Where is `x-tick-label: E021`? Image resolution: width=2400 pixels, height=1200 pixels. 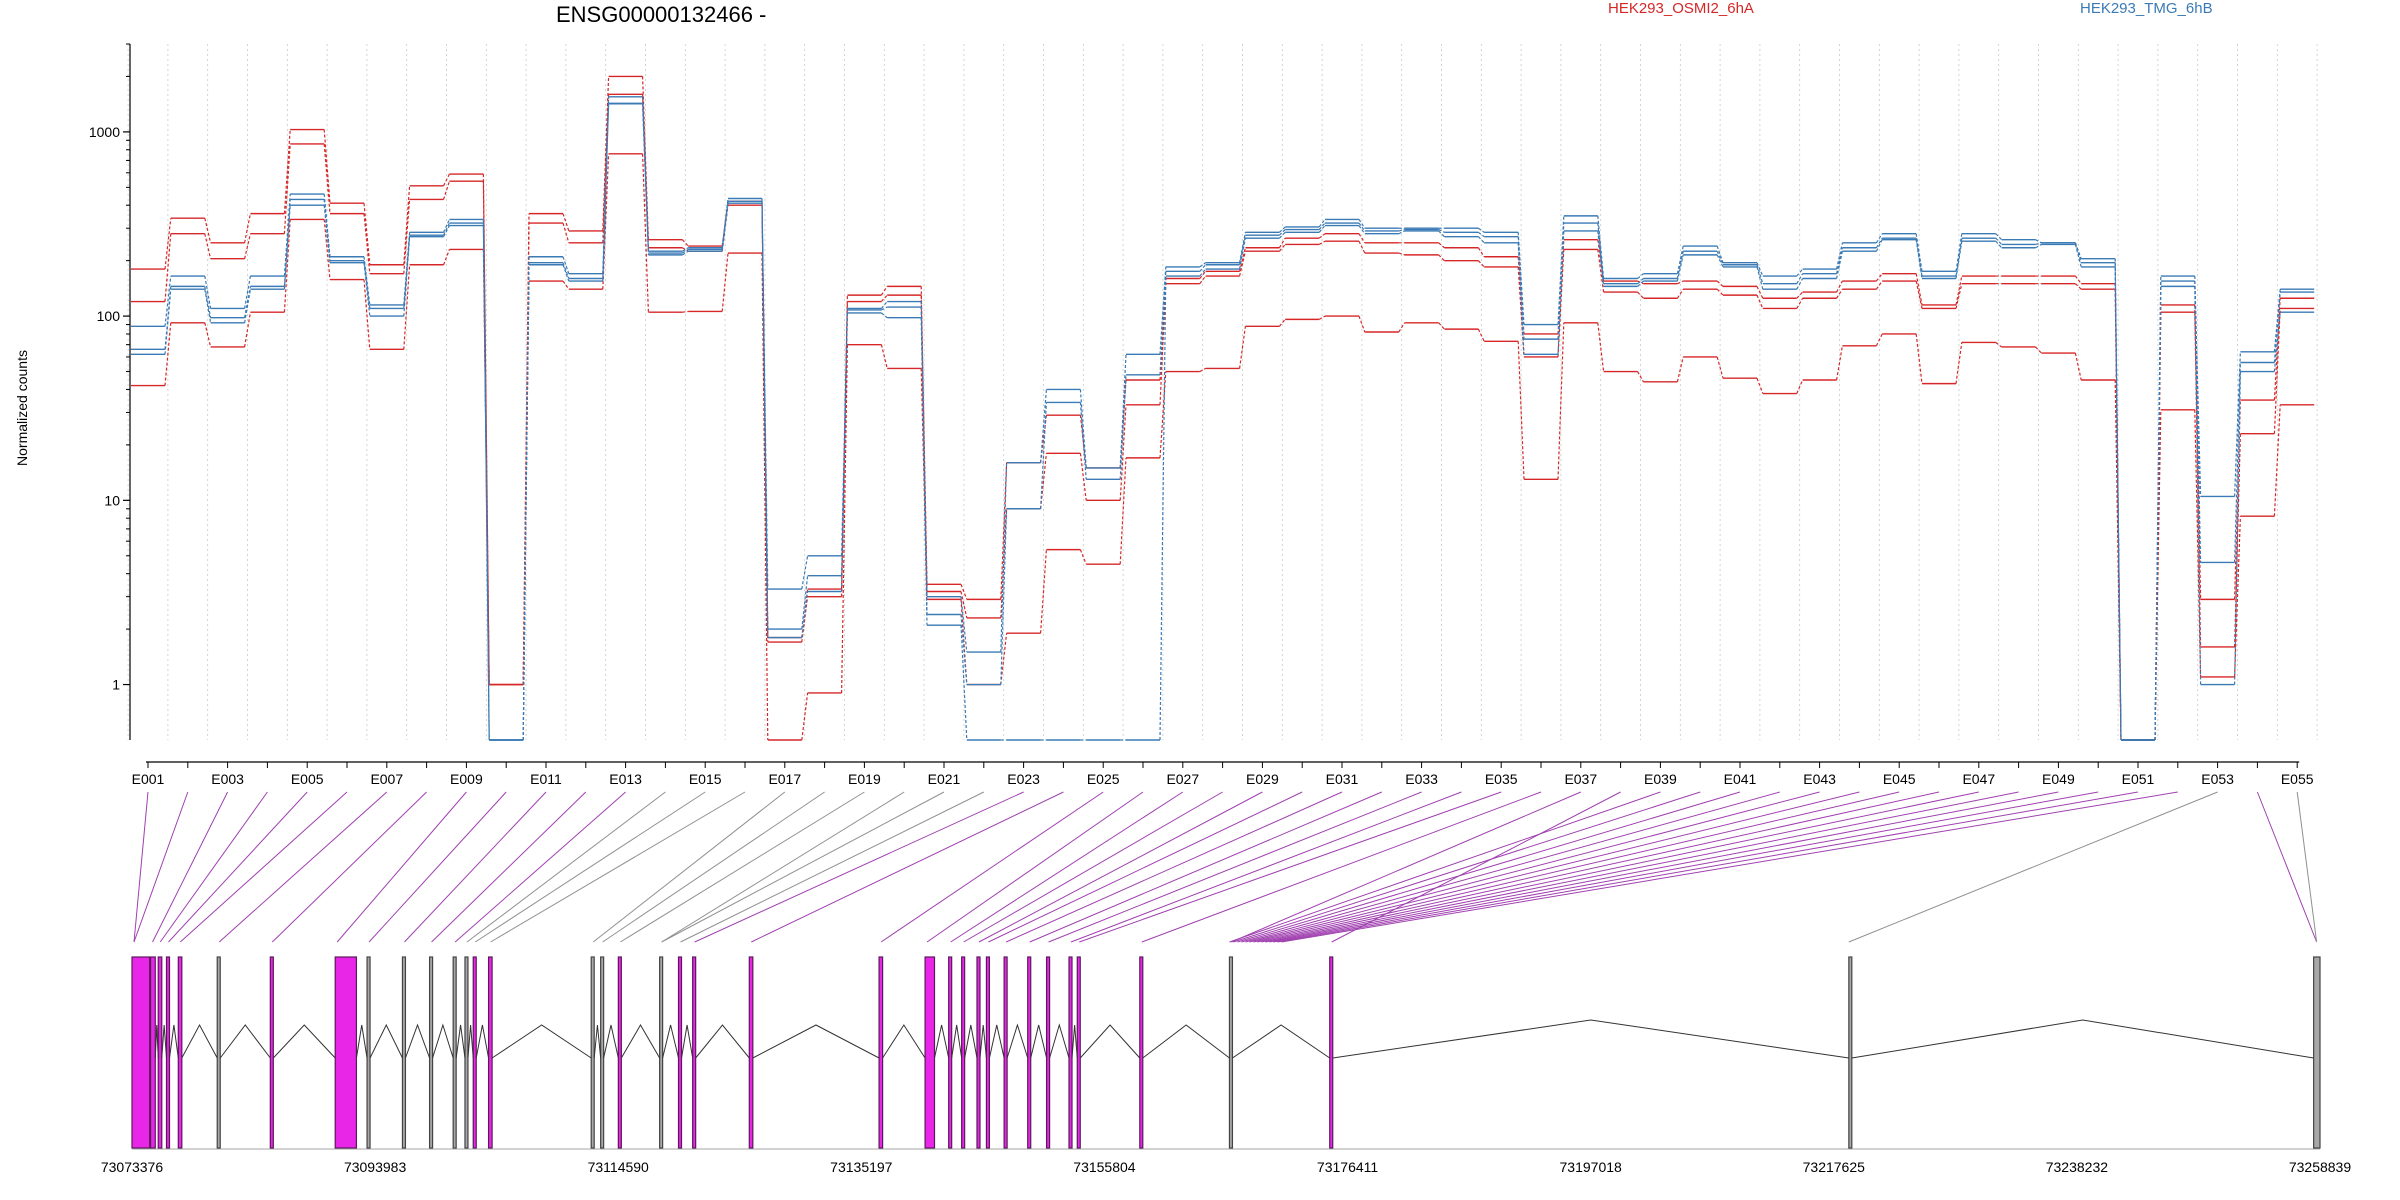 x-tick-label: E021 is located at coordinates (944, 779).